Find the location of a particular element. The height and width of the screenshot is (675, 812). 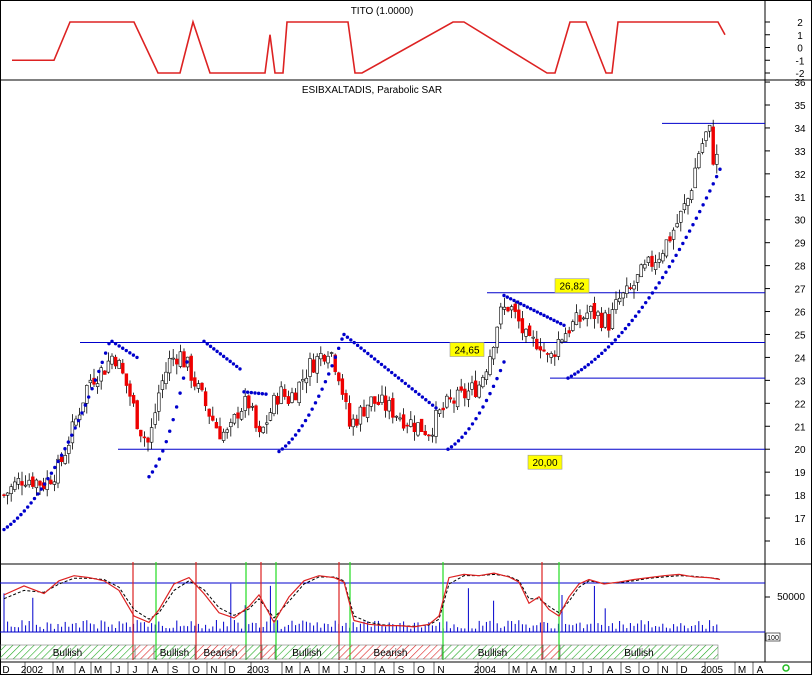

time-axis-label: 2003 is located at coordinates (258, 670).